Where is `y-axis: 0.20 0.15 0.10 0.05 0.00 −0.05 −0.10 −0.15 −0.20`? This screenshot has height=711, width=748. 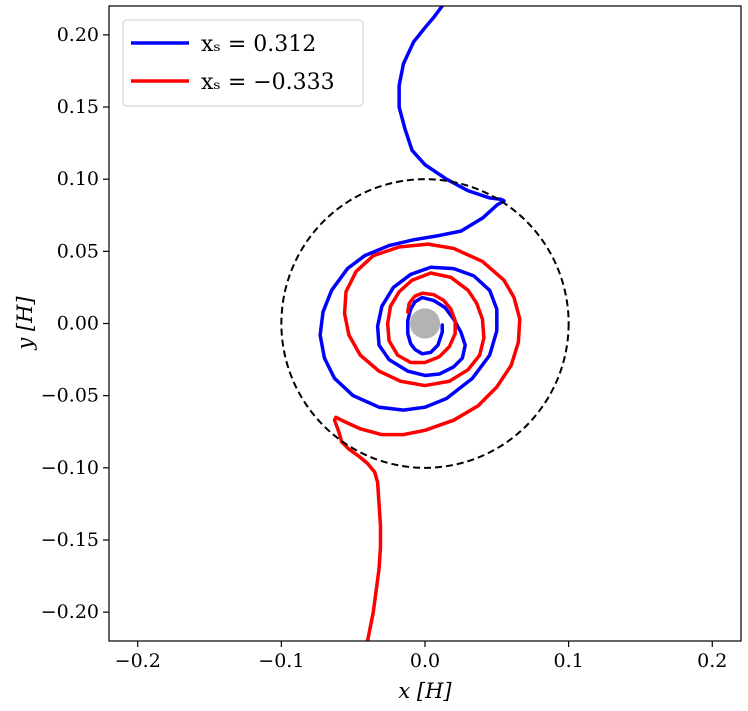 y-axis: 0.20 0.15 0.10 0.05 0.00 −0.05 −0.10 −0.15 −0.20 is located at coordinates (75, 323).